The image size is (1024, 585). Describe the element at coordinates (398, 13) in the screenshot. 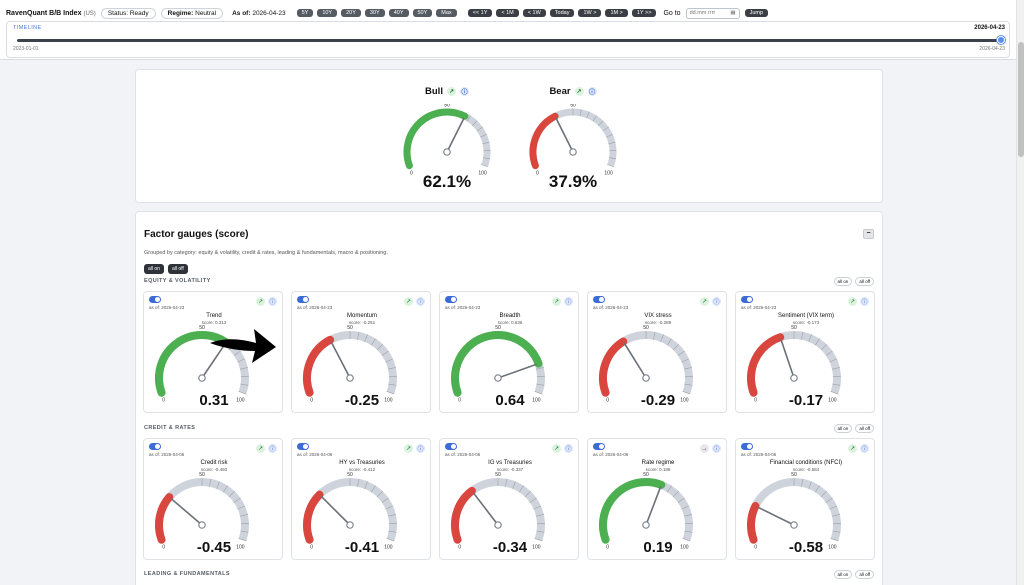

I see `range-button-40y: 40Y` at that location.